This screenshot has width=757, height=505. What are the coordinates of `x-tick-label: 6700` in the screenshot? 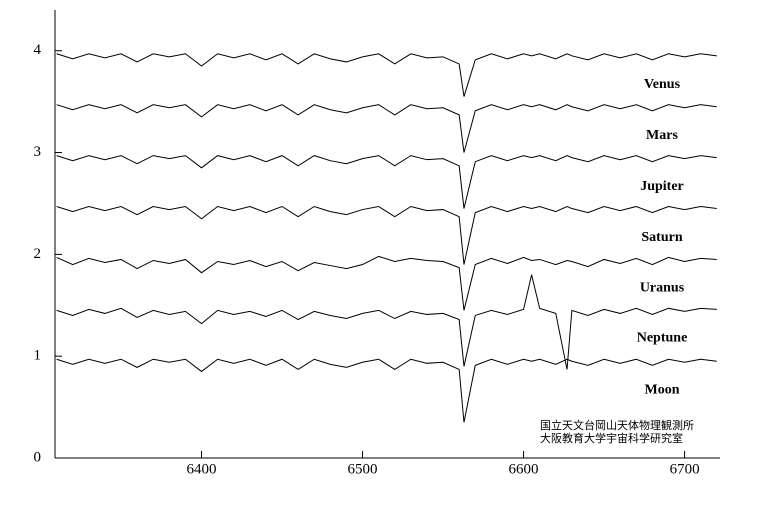 It's located at (685, 469).